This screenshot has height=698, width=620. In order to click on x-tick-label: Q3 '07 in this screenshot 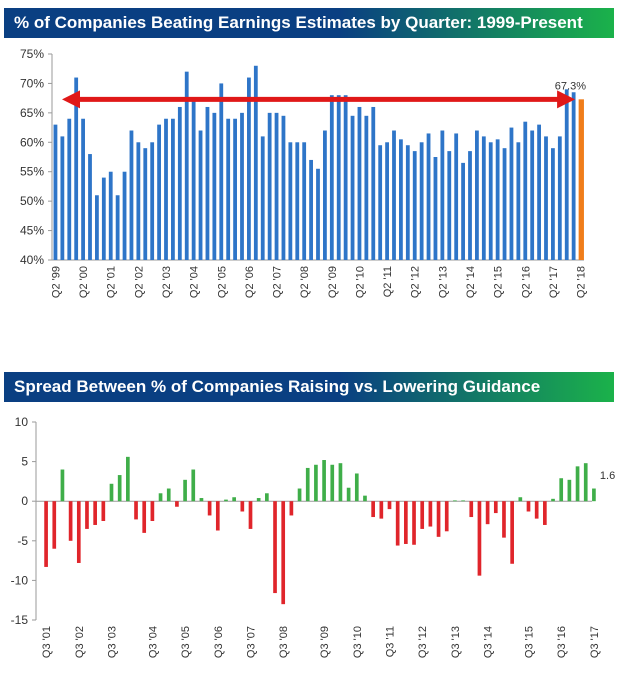, I will do `click(252, 642)`.